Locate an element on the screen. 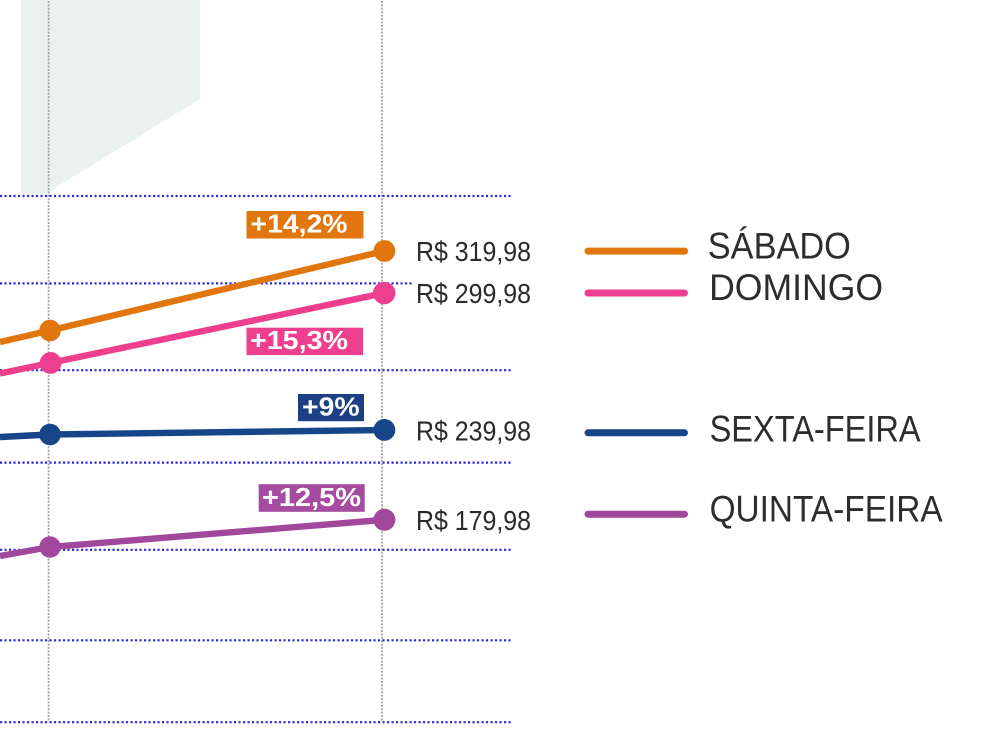 Image resolution: width=1000 pixels, height=735 pixels. svg-text: R$ 319,98 is located at coordinates (473, 251).